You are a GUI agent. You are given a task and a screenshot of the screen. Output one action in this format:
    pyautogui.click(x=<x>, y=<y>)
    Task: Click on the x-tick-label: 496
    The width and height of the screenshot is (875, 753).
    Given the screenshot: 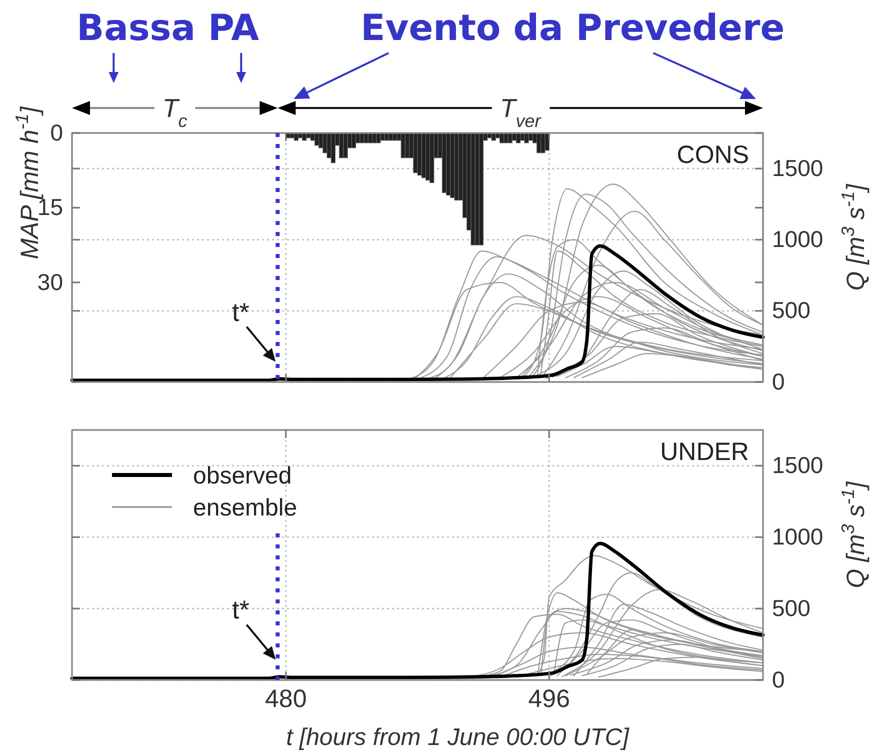 What is the action you would take?
    pyautogui.click(x=549, y=698)
    